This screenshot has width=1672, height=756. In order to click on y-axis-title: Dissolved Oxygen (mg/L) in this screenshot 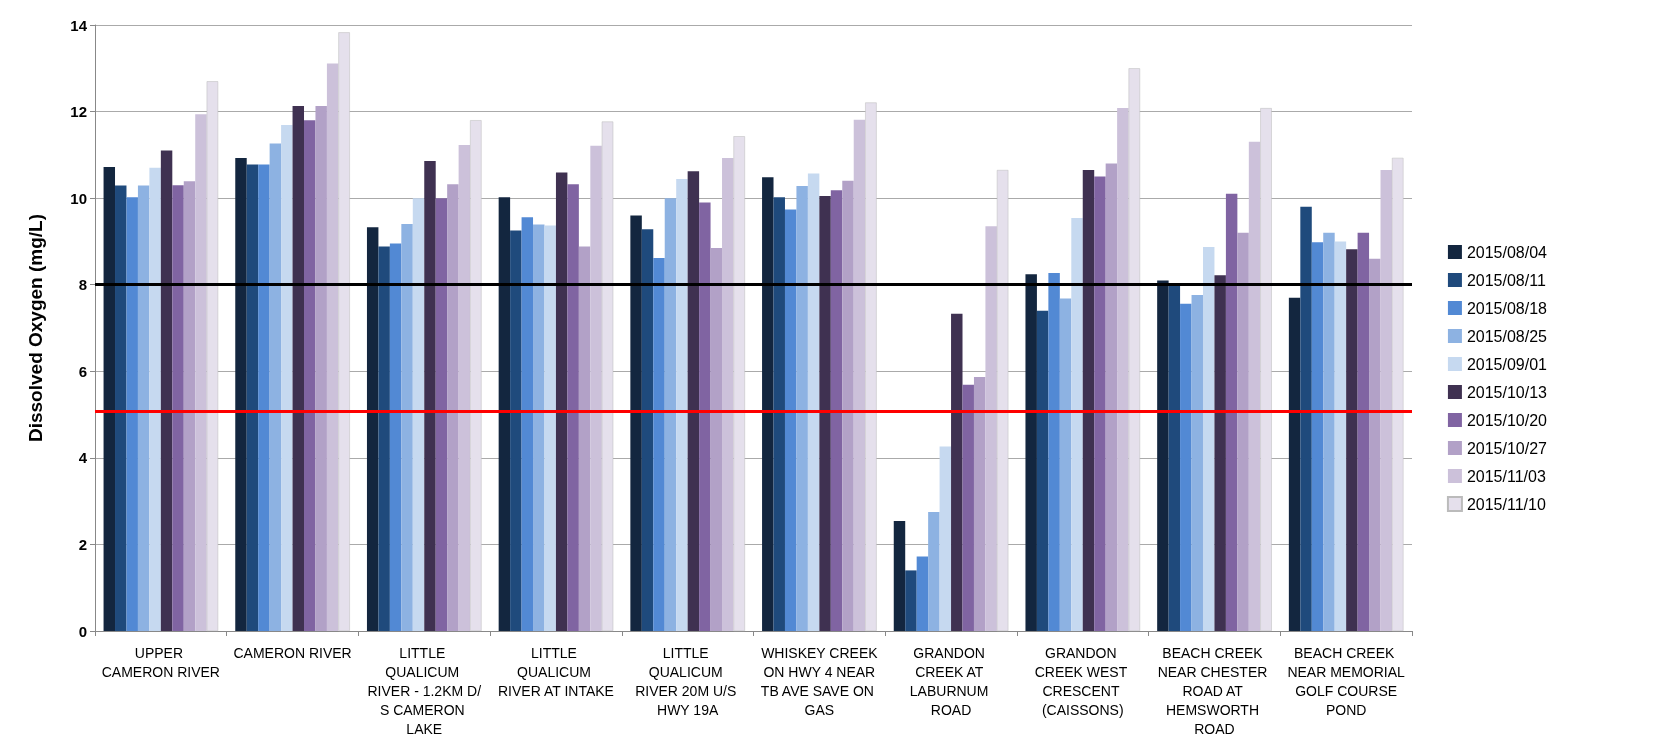, I will do `click(35, 328)`.